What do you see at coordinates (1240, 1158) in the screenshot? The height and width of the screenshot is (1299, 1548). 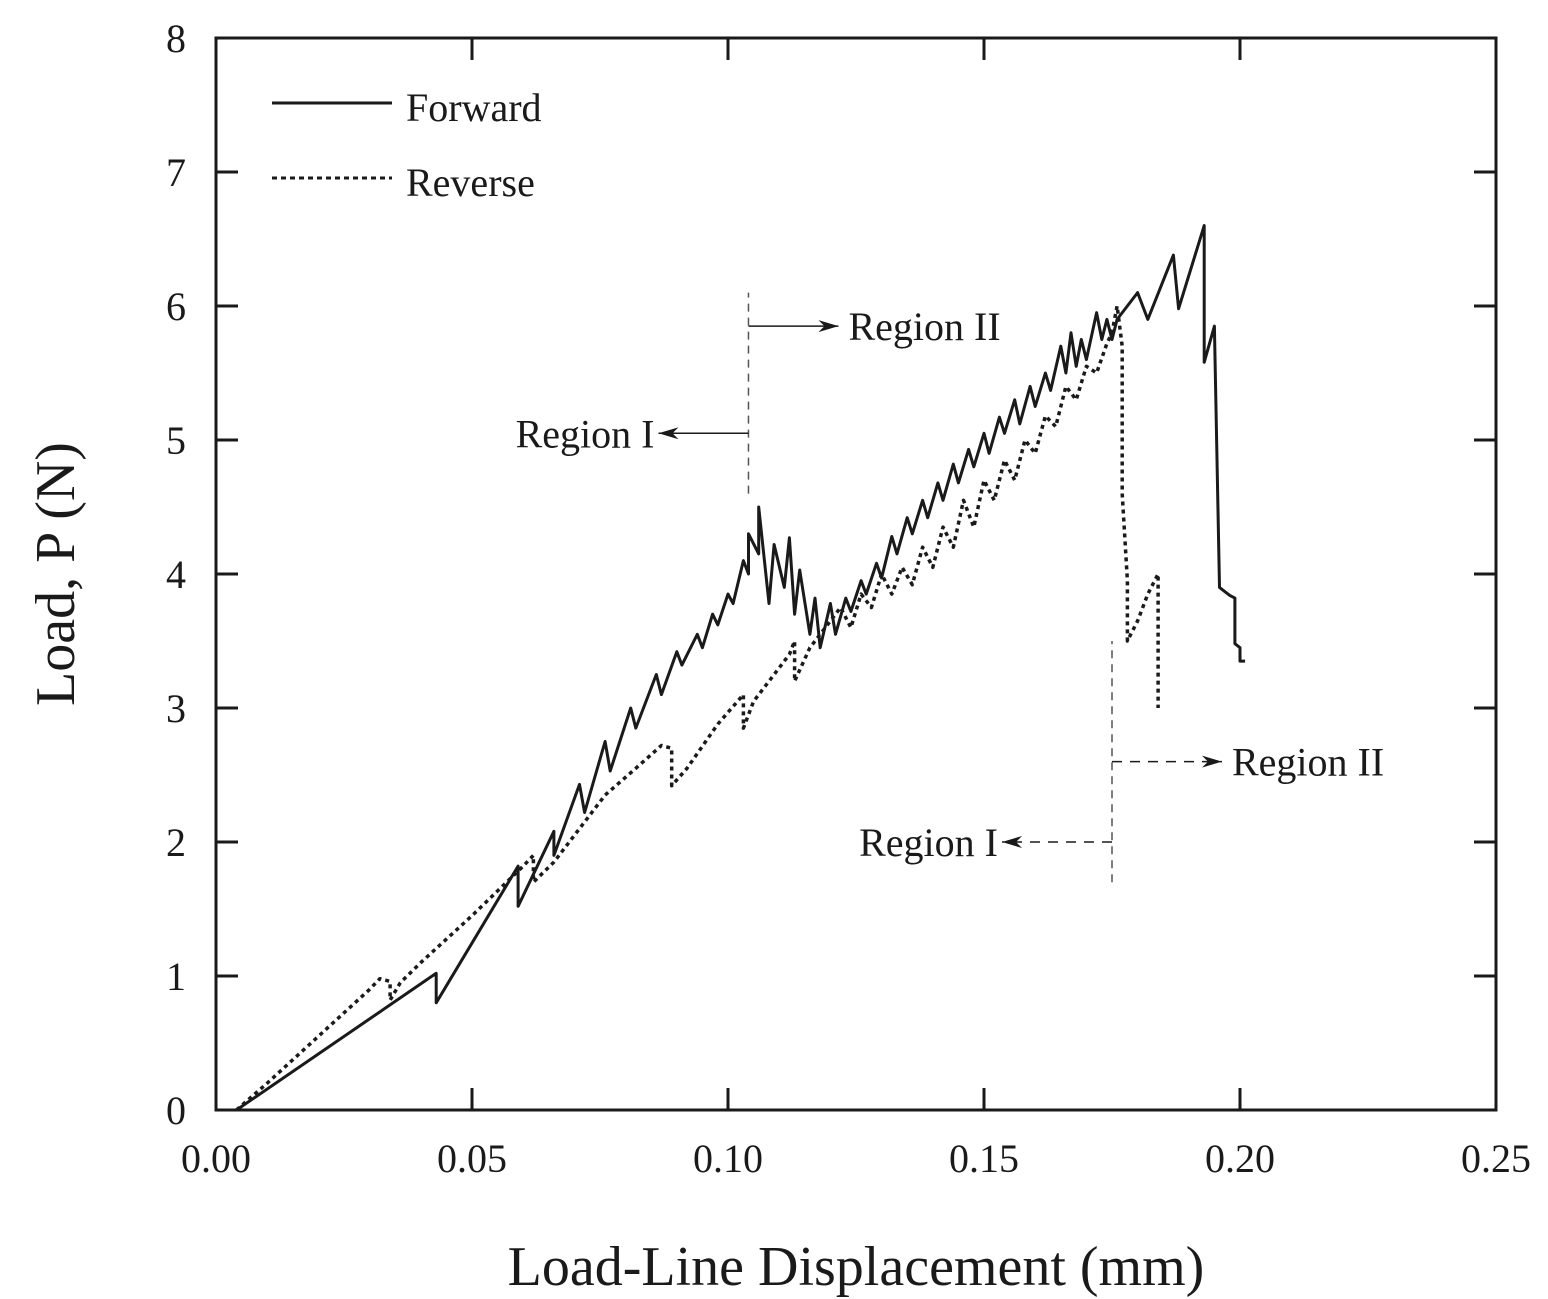 I see `x-tick-label: 0.20` at bounding box center [1240, 1158].